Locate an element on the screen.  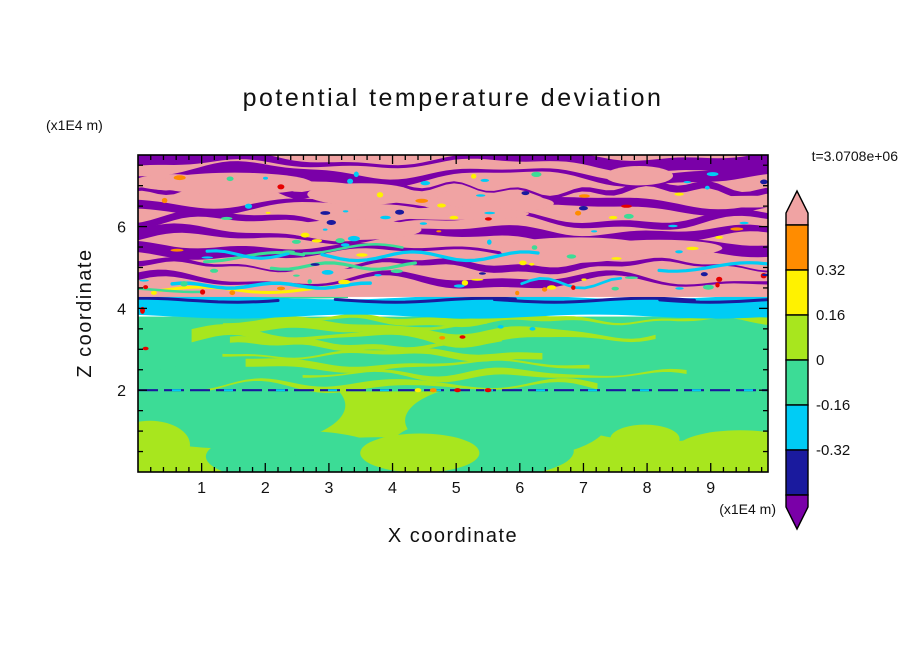
colorbar-seg-yellow is located at coordinates (797, 292).